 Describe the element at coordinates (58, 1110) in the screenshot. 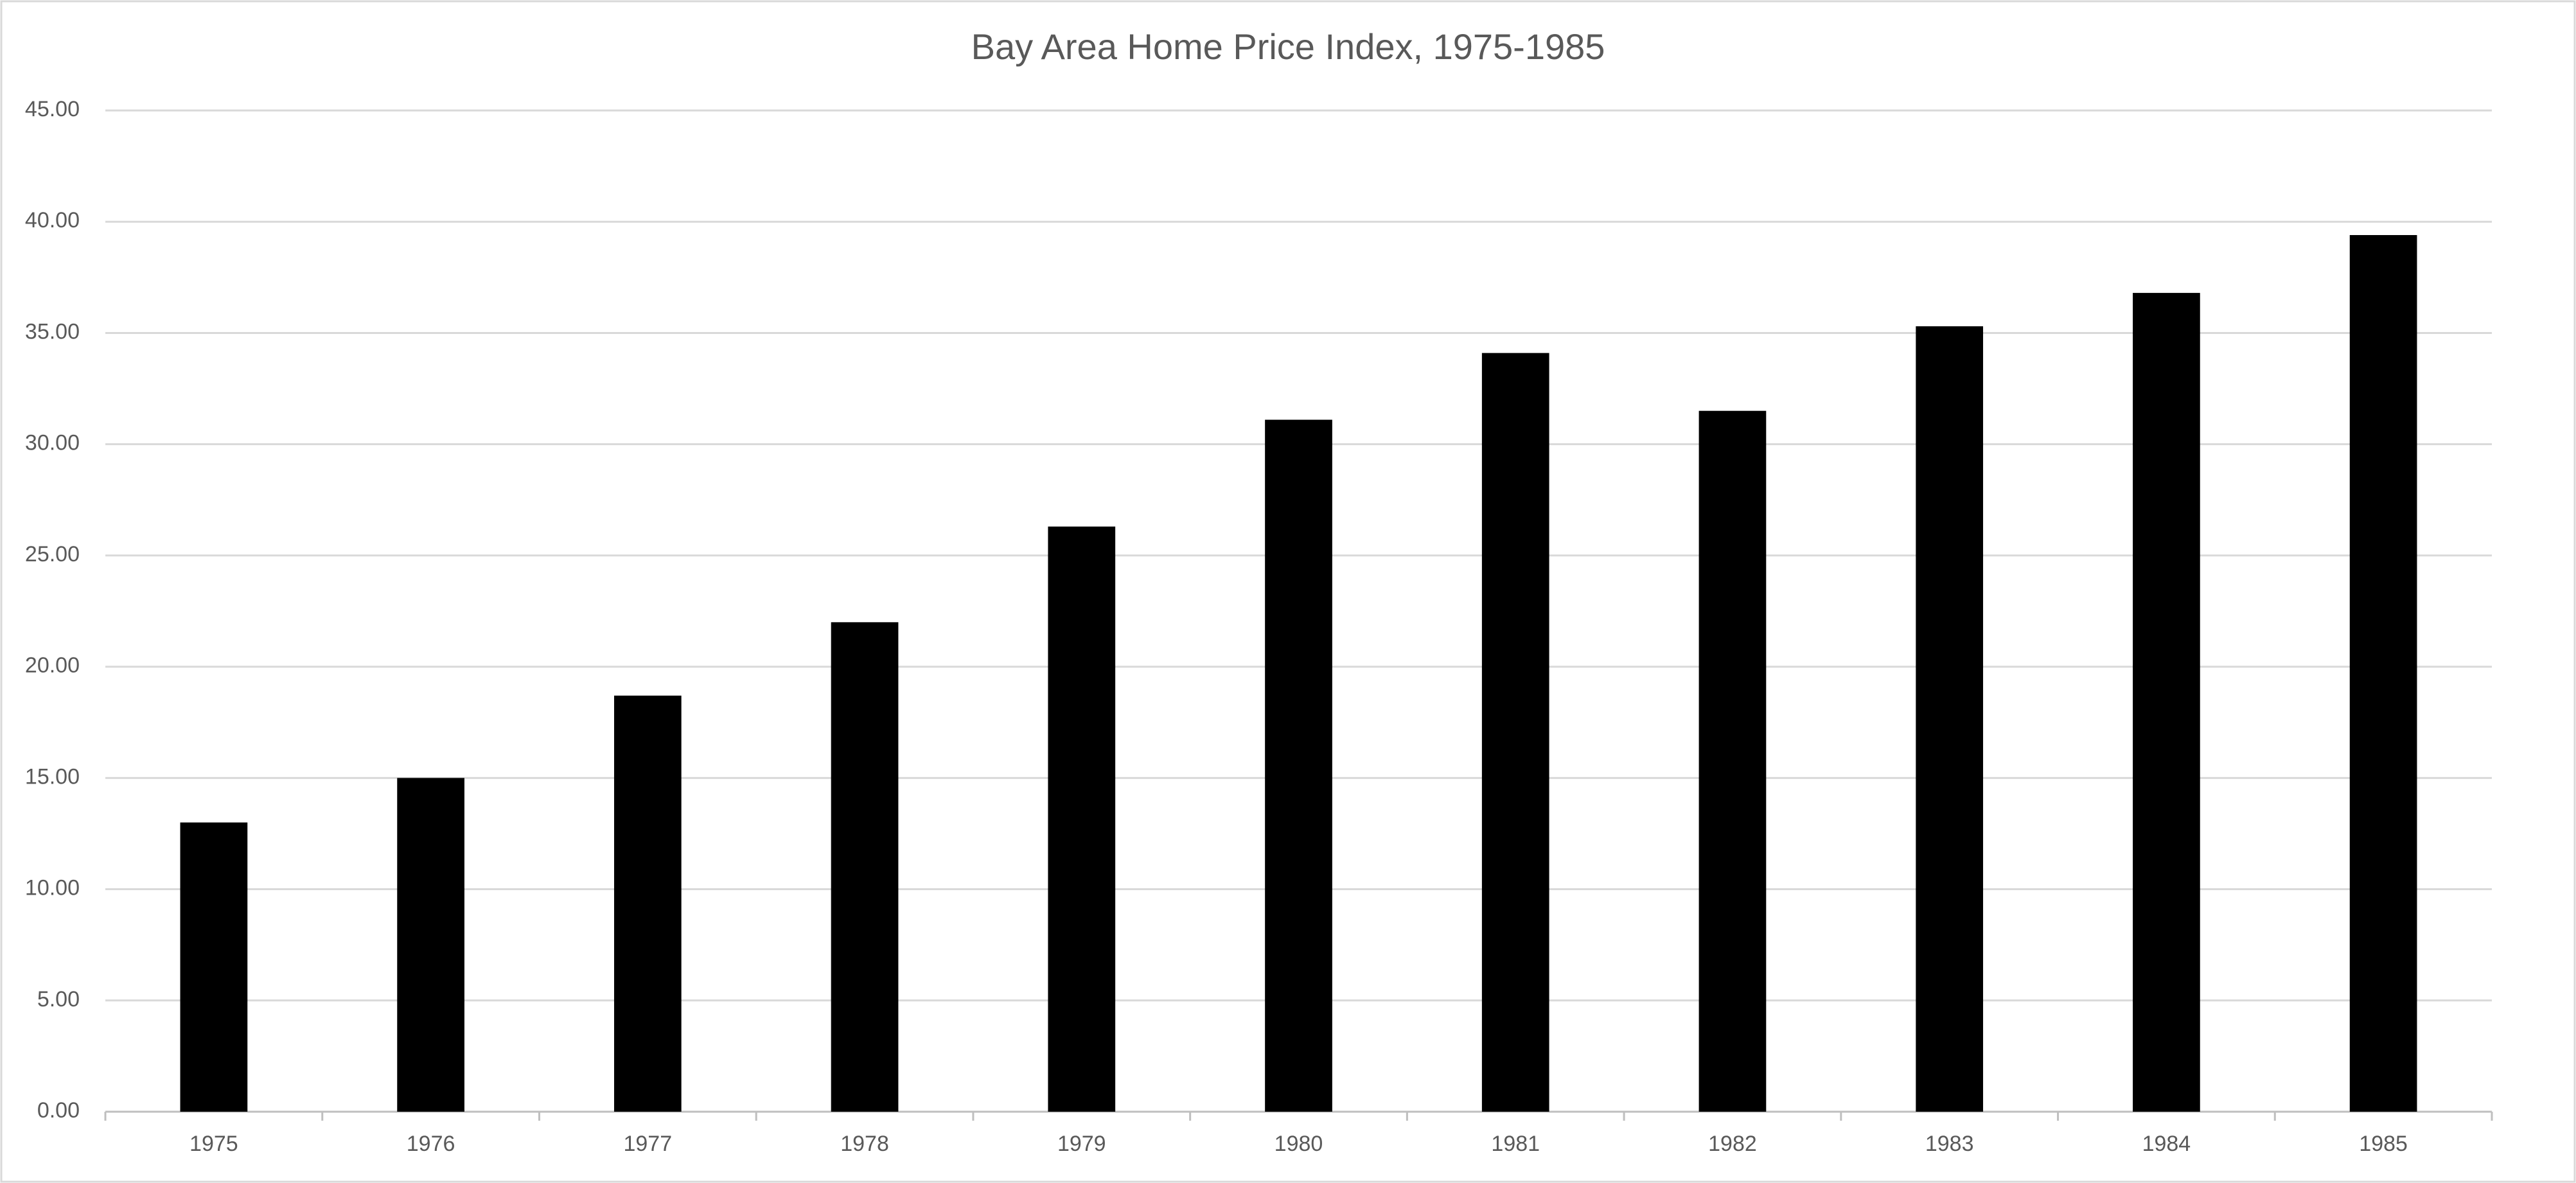

I see `y-tick-label: 0.00` at that location.